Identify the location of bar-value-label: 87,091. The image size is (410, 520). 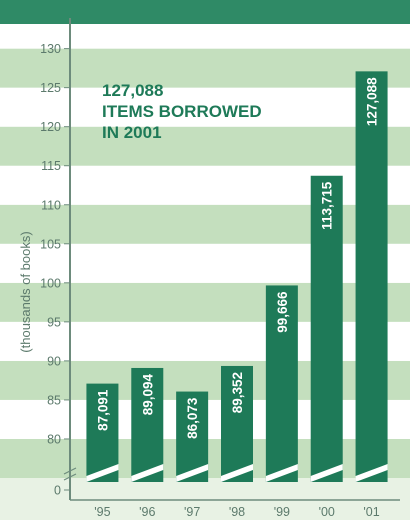
(102, 410).